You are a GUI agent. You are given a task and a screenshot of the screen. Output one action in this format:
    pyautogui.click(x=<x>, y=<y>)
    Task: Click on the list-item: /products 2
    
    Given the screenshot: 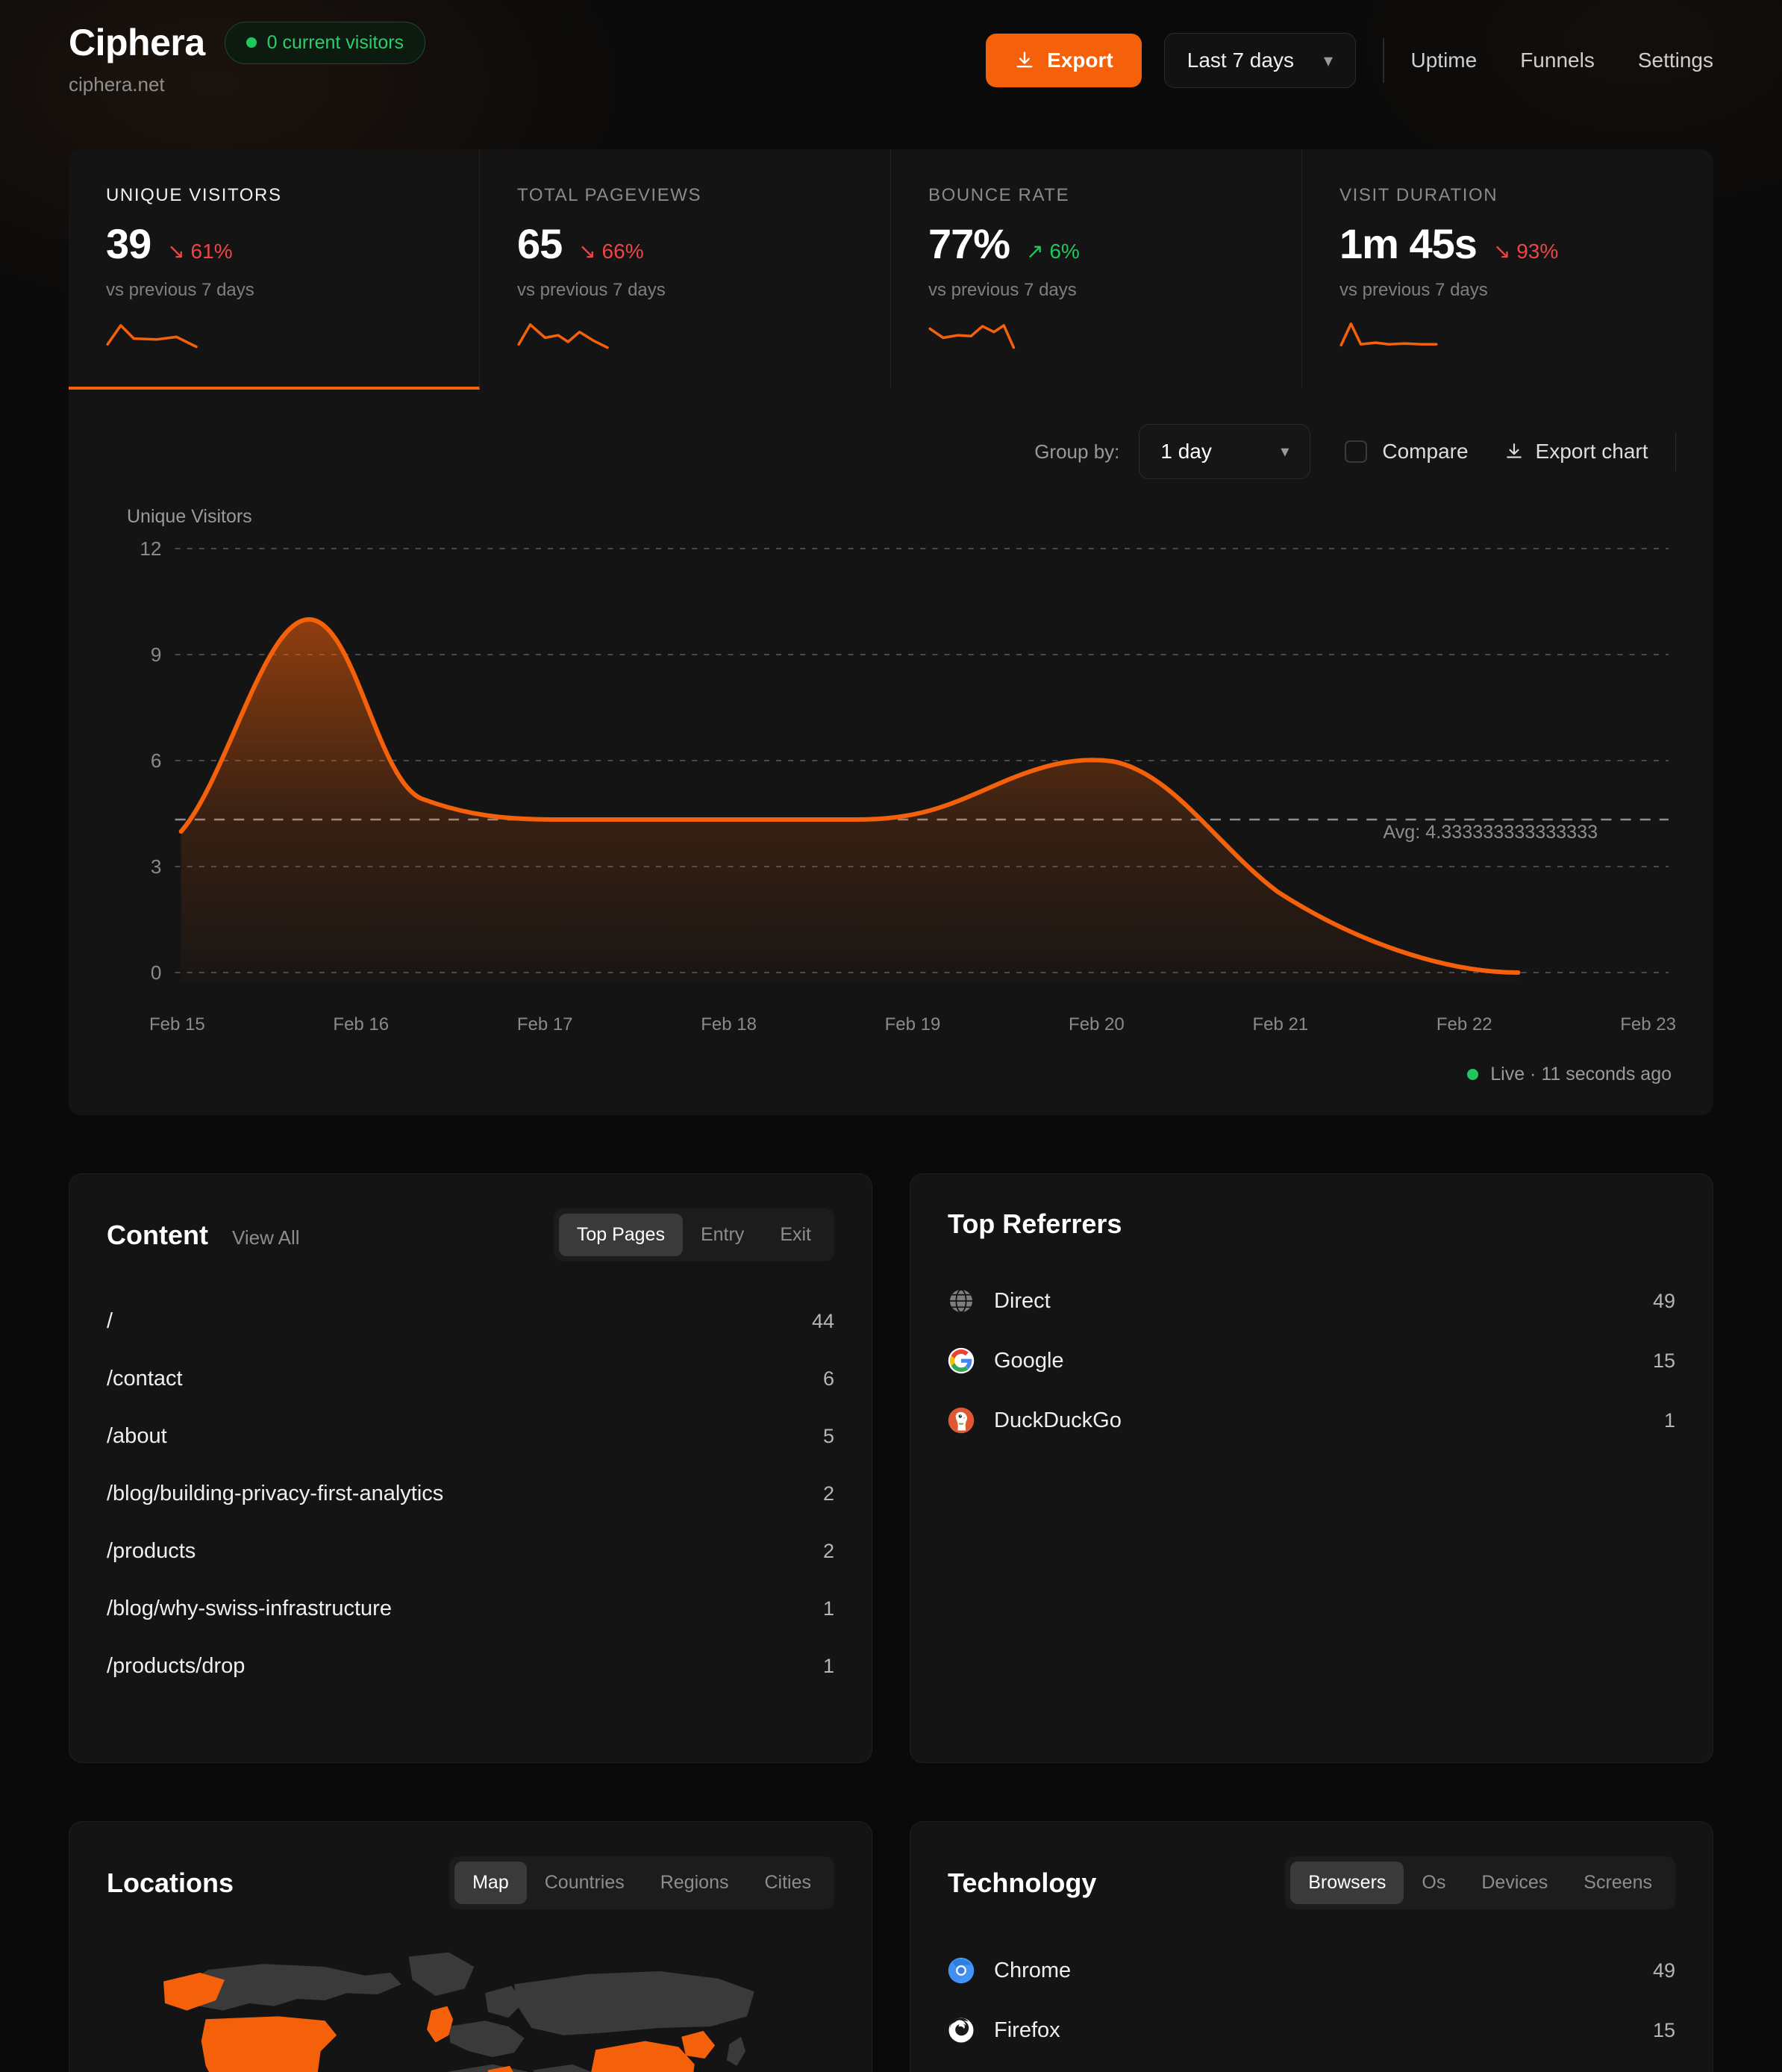 What is the action you would take?
    pyautogui.click(x=470, y=1551)
    